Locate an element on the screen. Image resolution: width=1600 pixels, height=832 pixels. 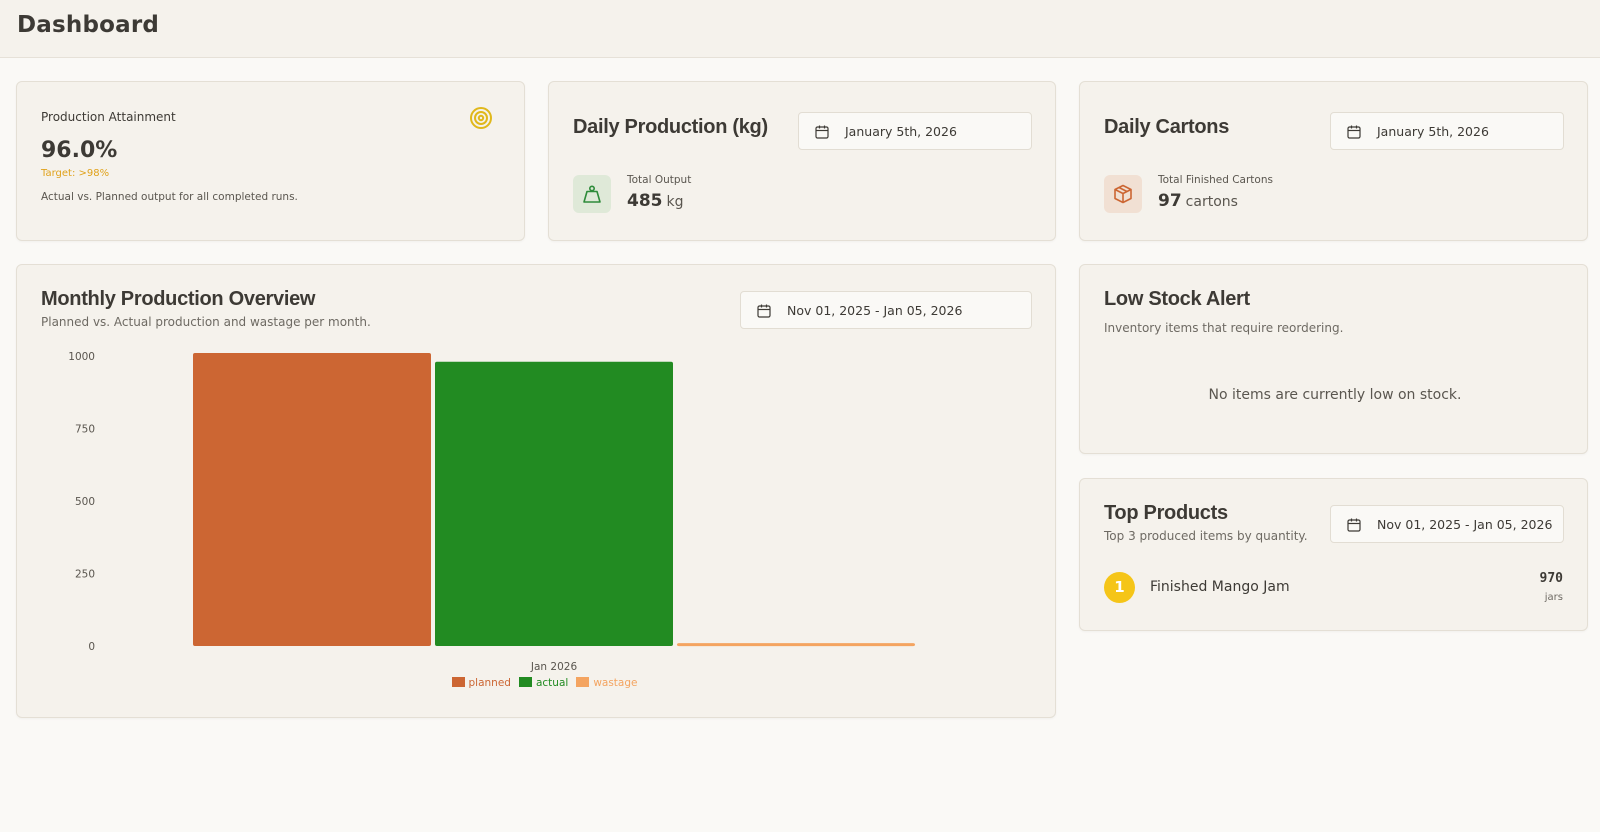
x-tick-label: Jan 2026 is located at coordinates (554, 667).